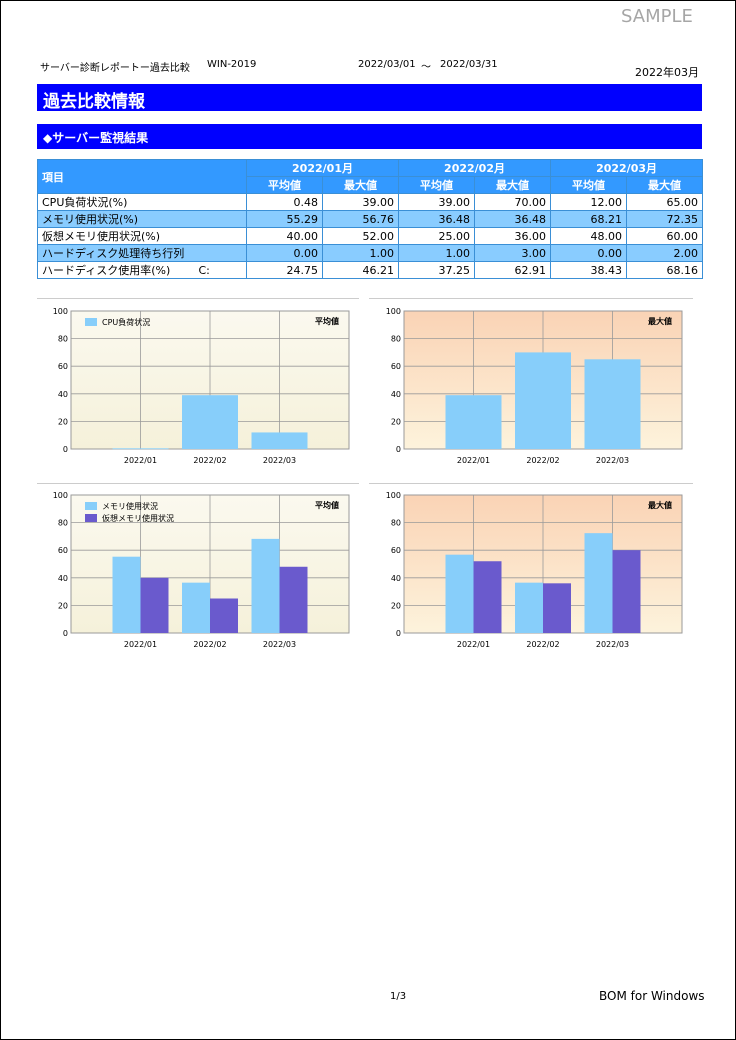 The image size is (736, 1040). Describe the element at coordinates (437, 270) in the screenshot. I see `cell-value: 37.25` at that location.